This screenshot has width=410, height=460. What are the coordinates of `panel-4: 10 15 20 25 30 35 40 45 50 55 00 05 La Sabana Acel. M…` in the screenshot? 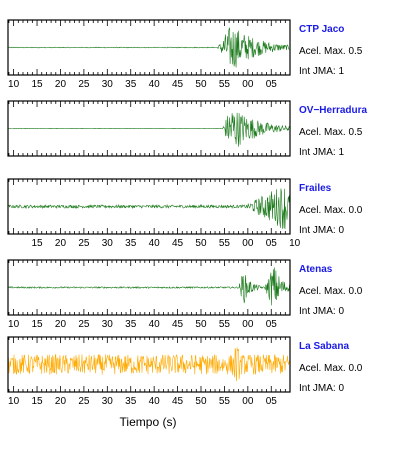 It's located at (185, 371).